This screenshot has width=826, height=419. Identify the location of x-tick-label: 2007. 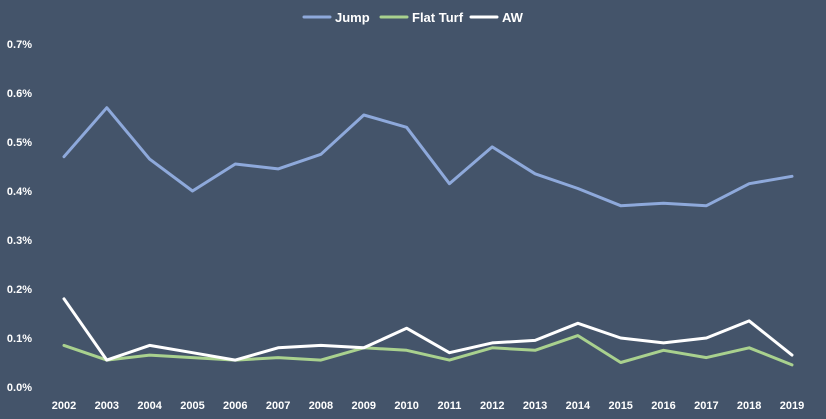
(278, 406).